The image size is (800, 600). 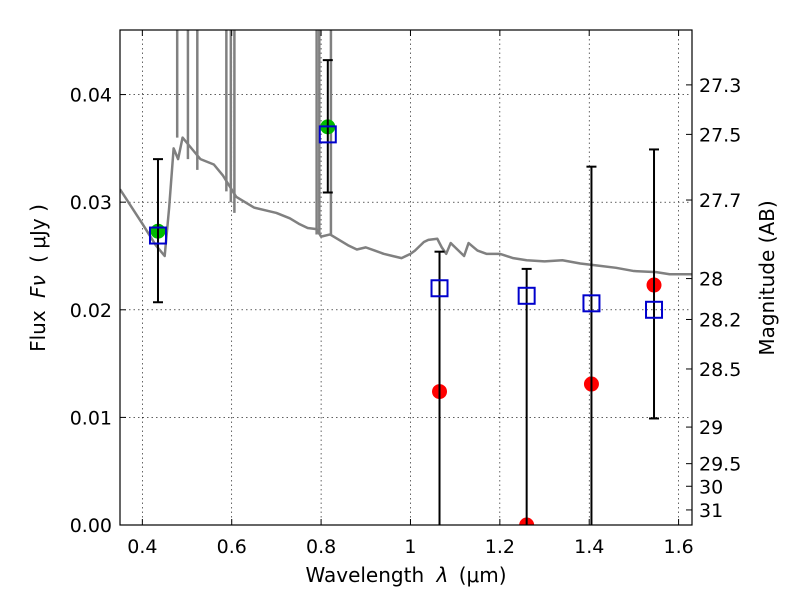 I want to click on y-tick-label: 0.03, so click(x=91, y=203).